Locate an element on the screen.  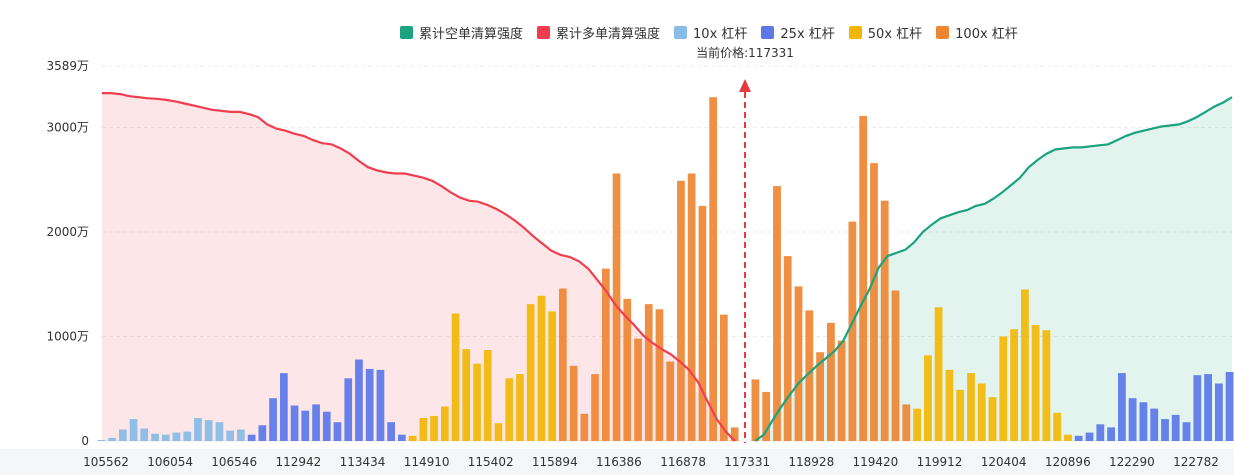
legend-item-long-cum: 累计多单清算强度 is located at coordinates (598, 32).